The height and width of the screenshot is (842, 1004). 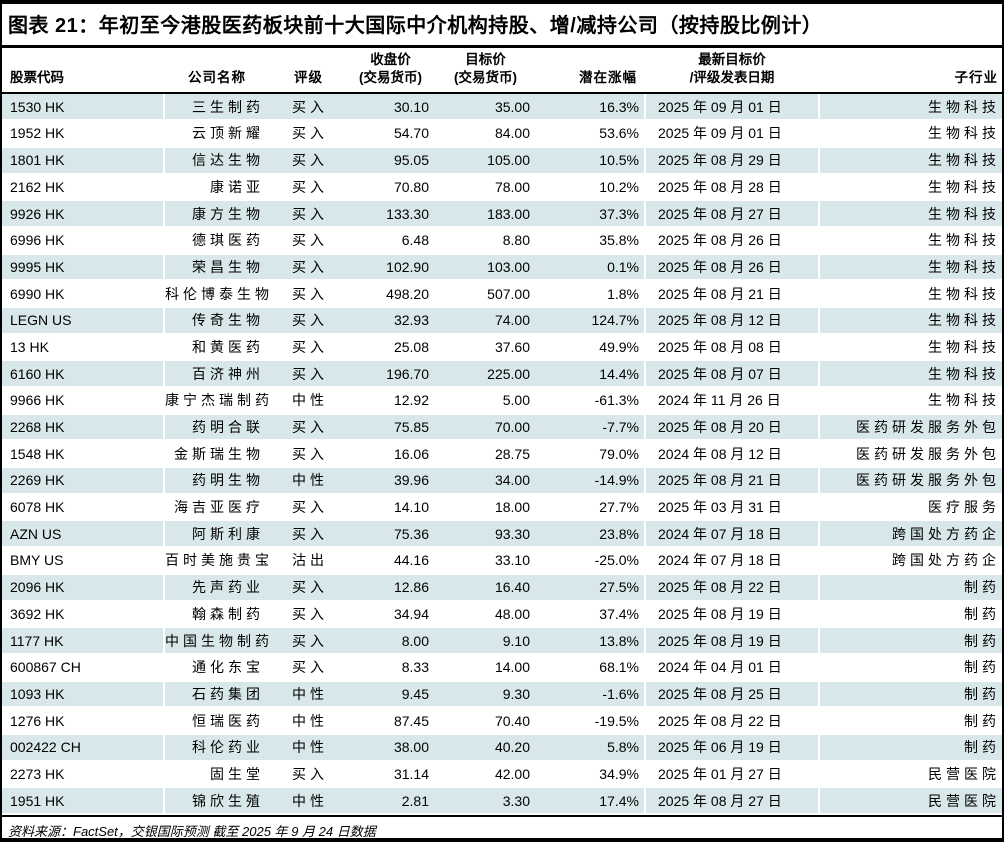 I want to click on cell-target-price: 74.00, so click(x=485, y=320).